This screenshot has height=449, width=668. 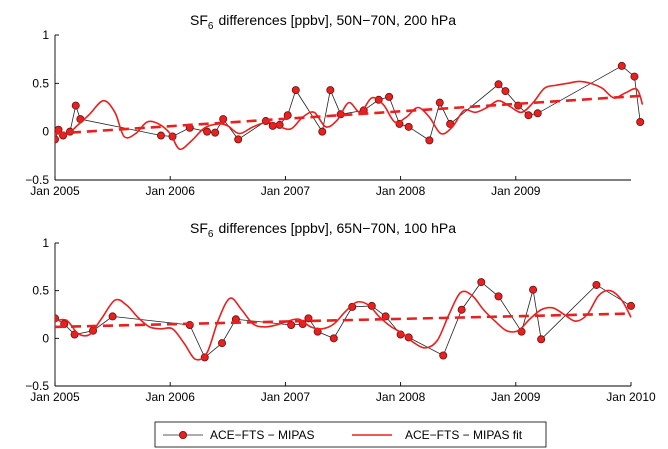 I want to click on legend-swatch-data-marker, so click(x=182, y=434).